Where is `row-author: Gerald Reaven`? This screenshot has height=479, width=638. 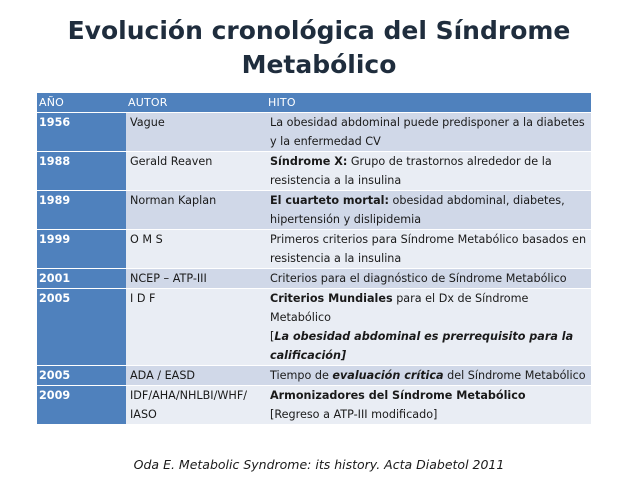 row-author: Gerald Reaven is located at coordinates (196, 171).